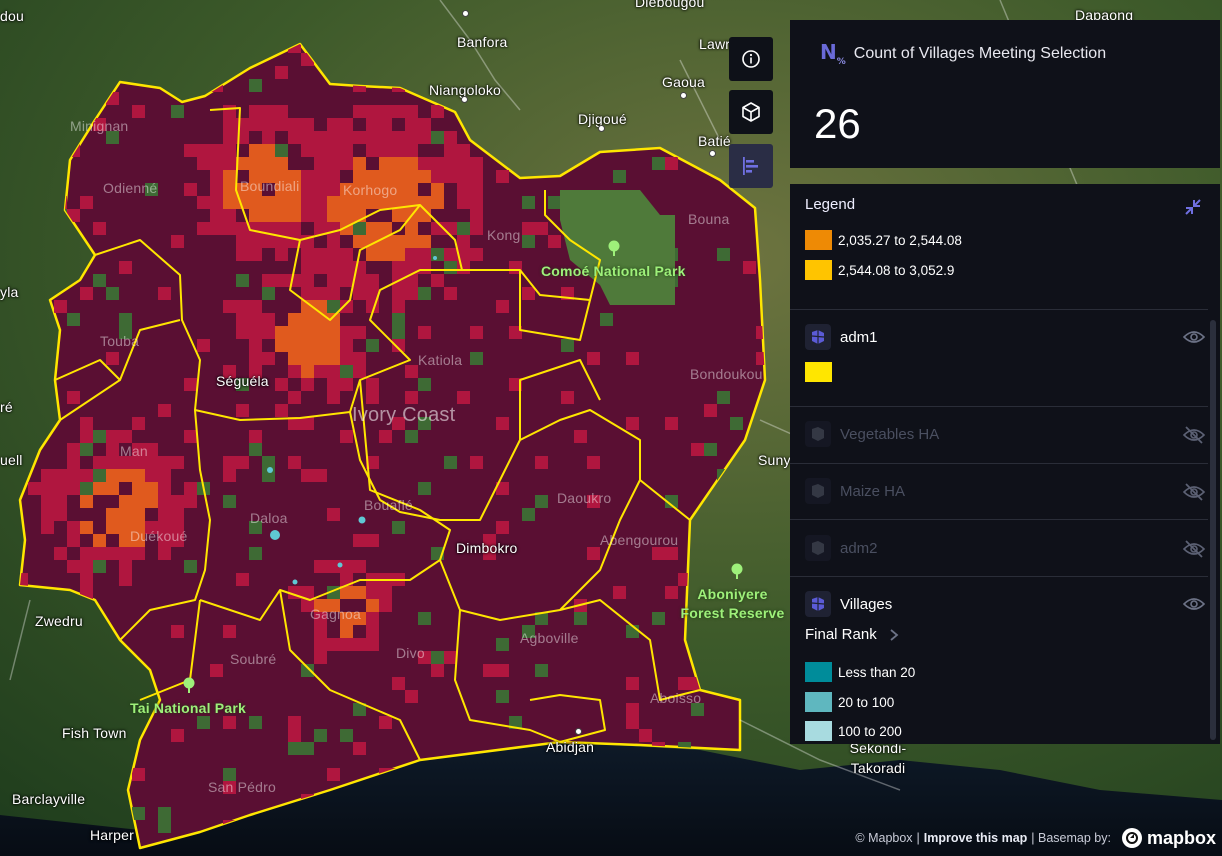 This screenshot has height=856, width=1222. Describe the element at coordinates (1005, 337) in the screenshot. I see `layer-row-adm1: adm1` at that location.